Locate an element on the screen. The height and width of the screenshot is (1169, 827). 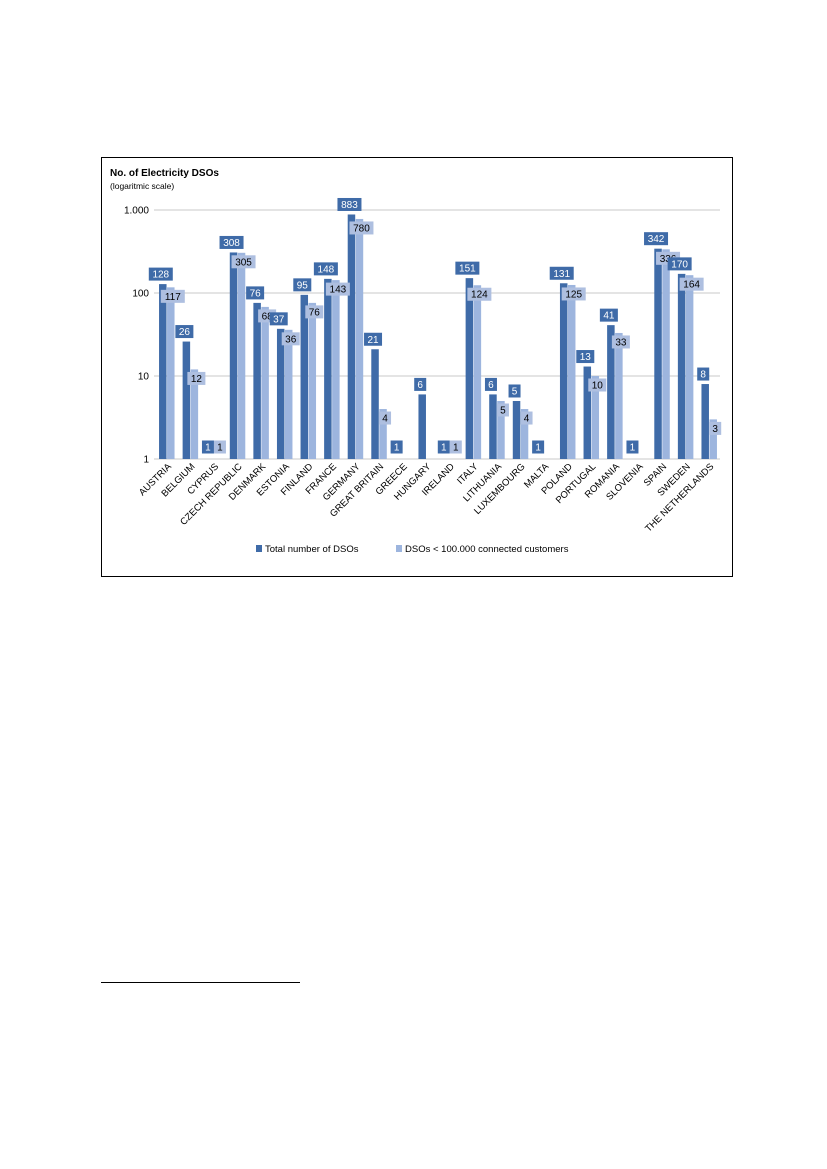
chart-subtitle: (logaritmic scale) is located at coordinates (142, 186).